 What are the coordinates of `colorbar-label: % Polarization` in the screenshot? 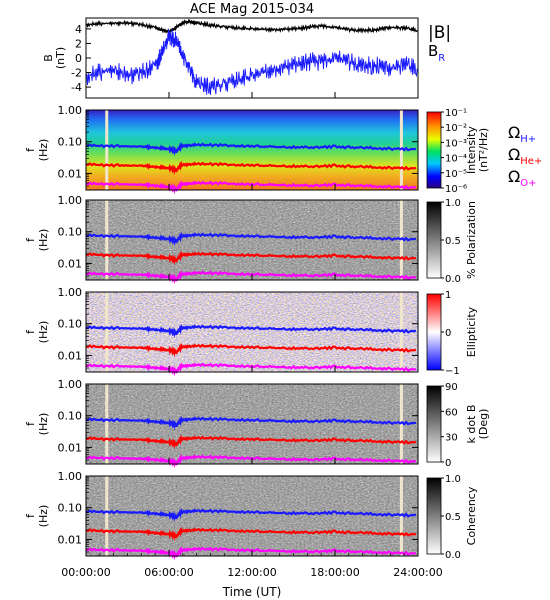 It's located at (471, 240).